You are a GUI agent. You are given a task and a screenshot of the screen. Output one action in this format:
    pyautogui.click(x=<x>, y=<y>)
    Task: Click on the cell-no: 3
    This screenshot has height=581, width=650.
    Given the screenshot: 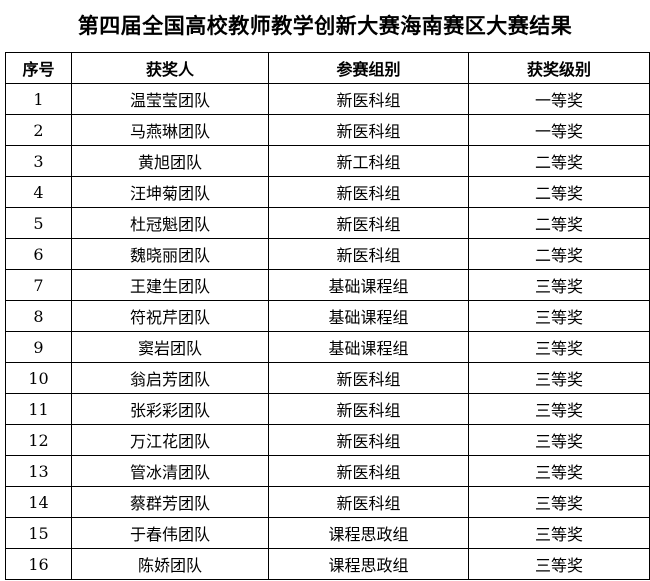 What is the action you would take?
    pyautogui.click(x=38, y=161)
    